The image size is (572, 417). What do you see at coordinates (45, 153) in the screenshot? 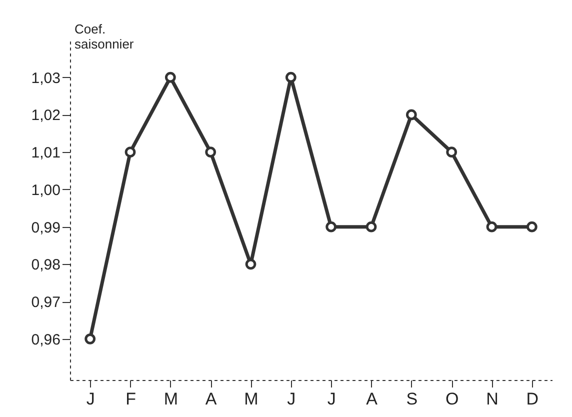
I see `y-tick-label: 1,01` at bounding box center [45, 153].